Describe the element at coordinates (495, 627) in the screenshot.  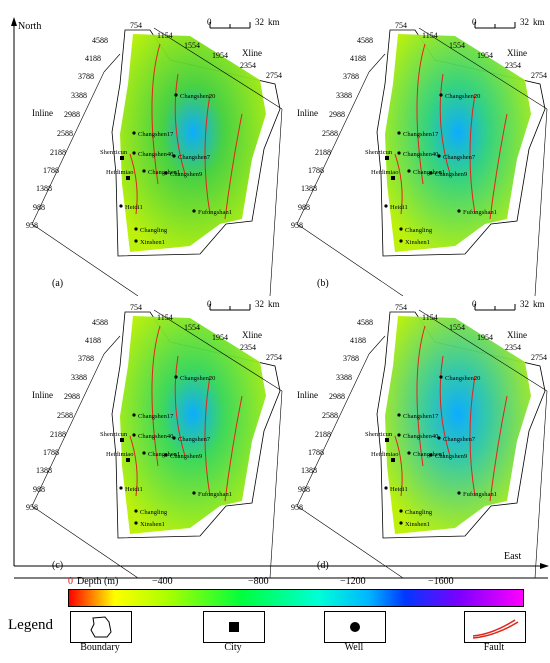
I see `legend-fault-box` at that location.